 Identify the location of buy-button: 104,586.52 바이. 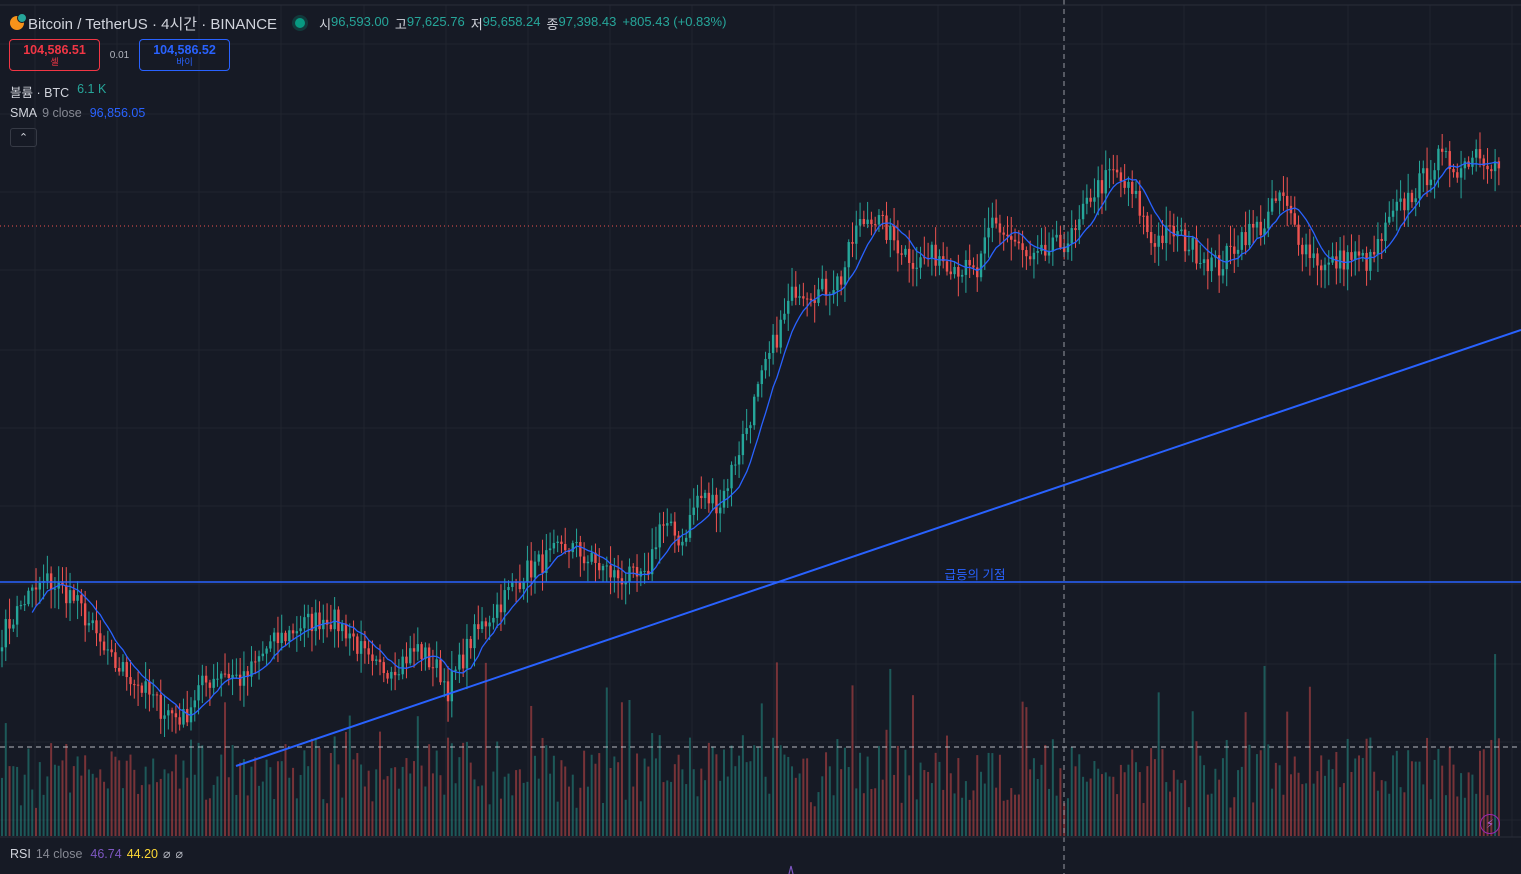
(184, 55).